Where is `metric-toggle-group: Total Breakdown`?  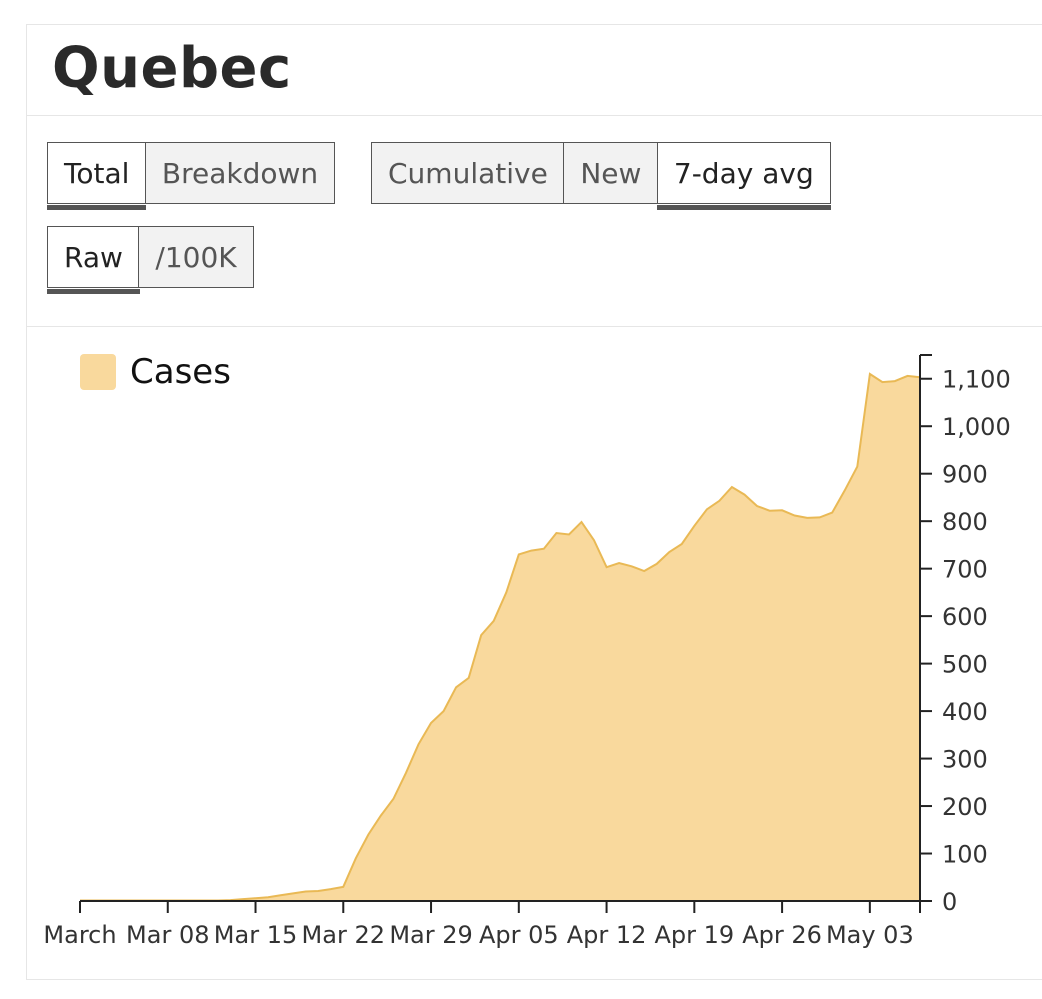 metric-toggle-group: Total Breakdown is located at coordinates (191, 176).